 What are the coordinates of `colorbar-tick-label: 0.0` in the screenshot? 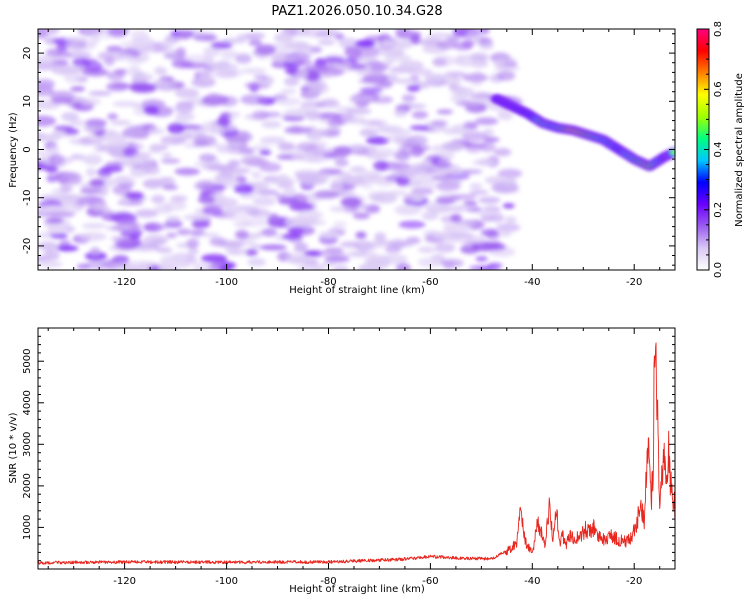 It's located at (718, 270).